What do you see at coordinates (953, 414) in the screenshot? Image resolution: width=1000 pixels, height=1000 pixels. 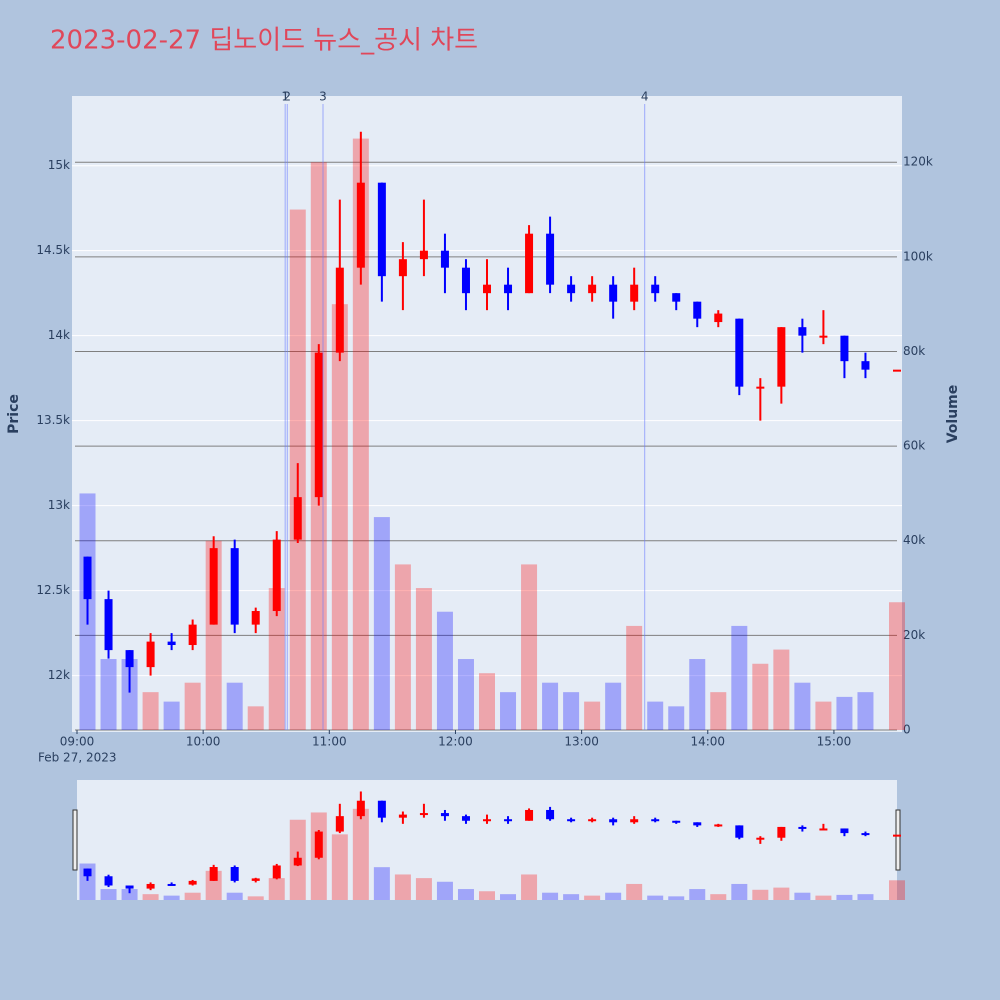 I see `y2-axis-title: Volume` at bounding box center [953, 414].